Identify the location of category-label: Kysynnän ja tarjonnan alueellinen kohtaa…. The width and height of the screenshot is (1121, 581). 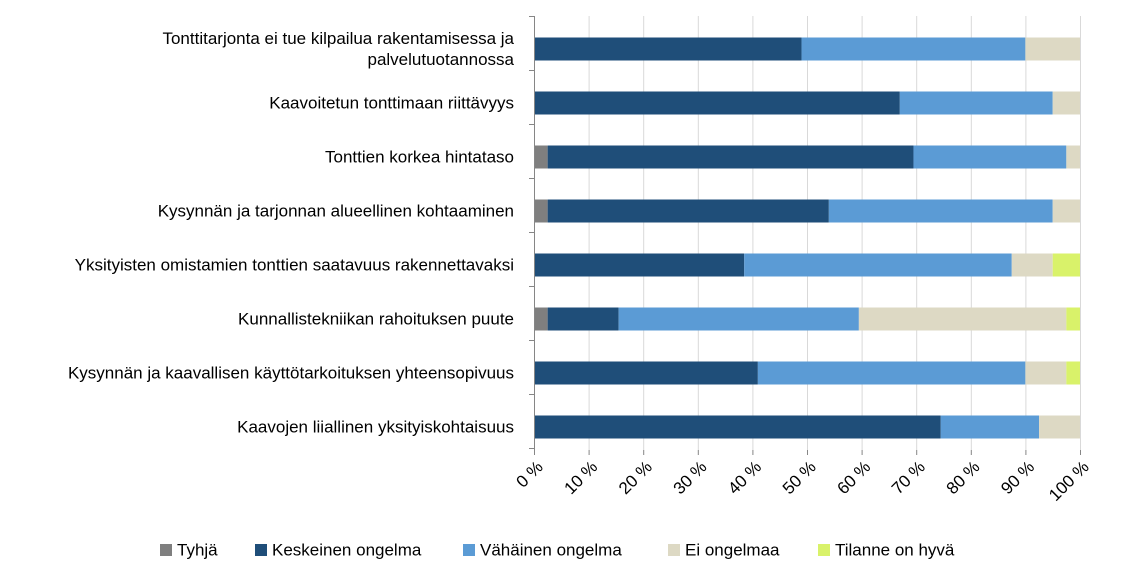
(336, 211).